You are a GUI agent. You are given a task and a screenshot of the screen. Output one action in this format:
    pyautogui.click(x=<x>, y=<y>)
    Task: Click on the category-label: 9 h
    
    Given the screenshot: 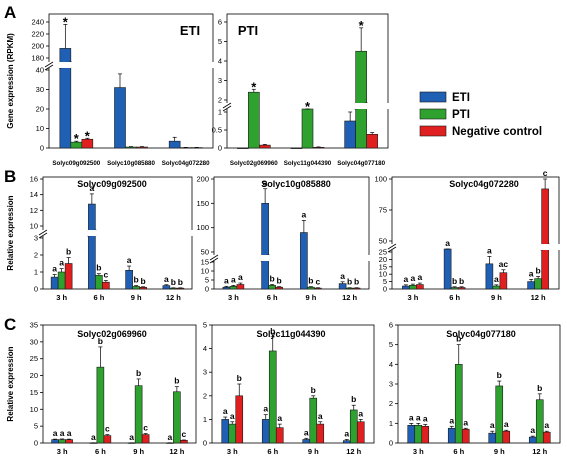 What is the action you would take?
    pyautogui.click(x=499, y=451)
    